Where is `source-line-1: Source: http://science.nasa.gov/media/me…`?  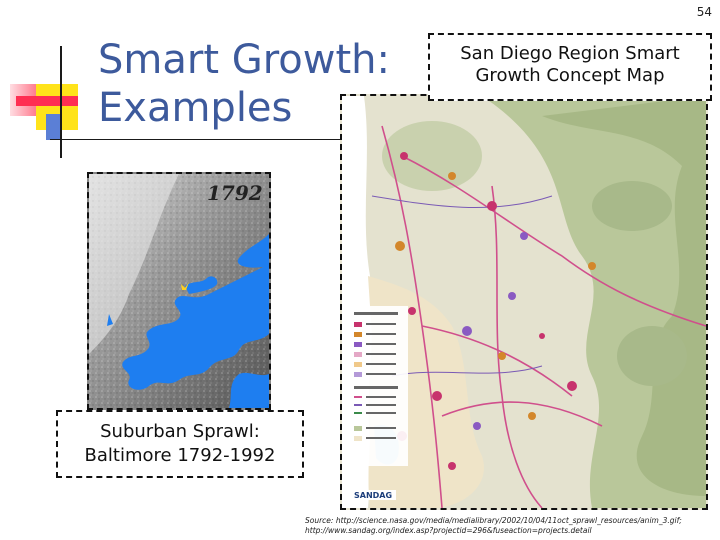
source-line-1: Source: http://science.nasa.gov/media/me… is located at coordinates (493, 520).